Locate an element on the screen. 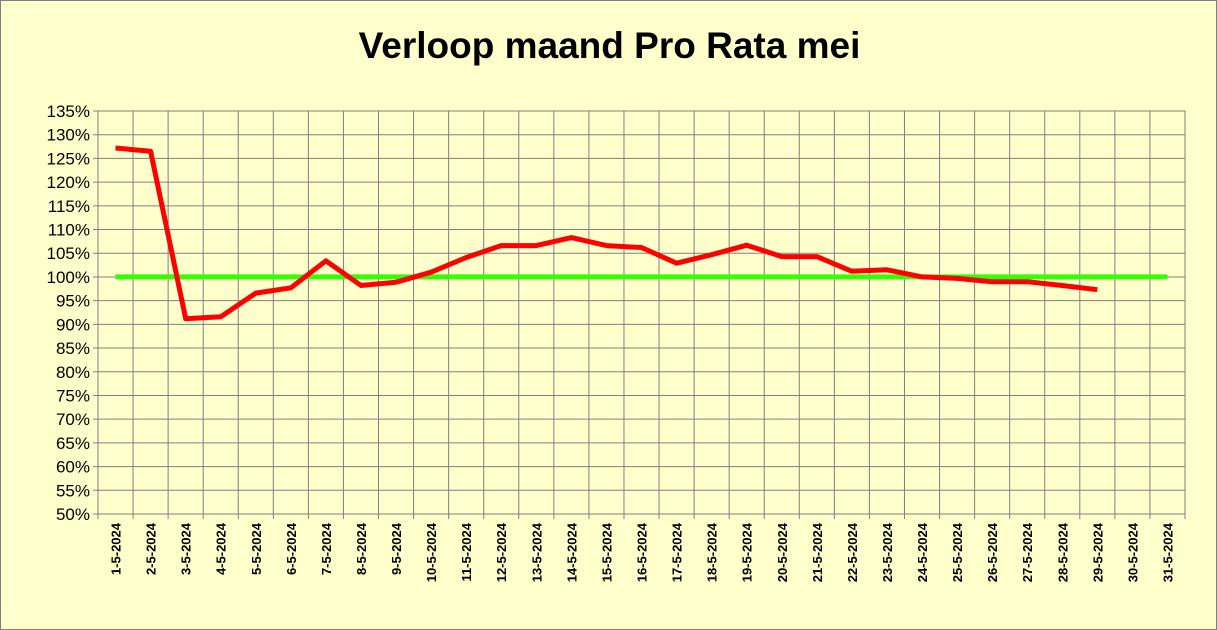 The image size is (1217, 630). x-tick-label: 12-5-2024 is located at coordinates (501, 552).